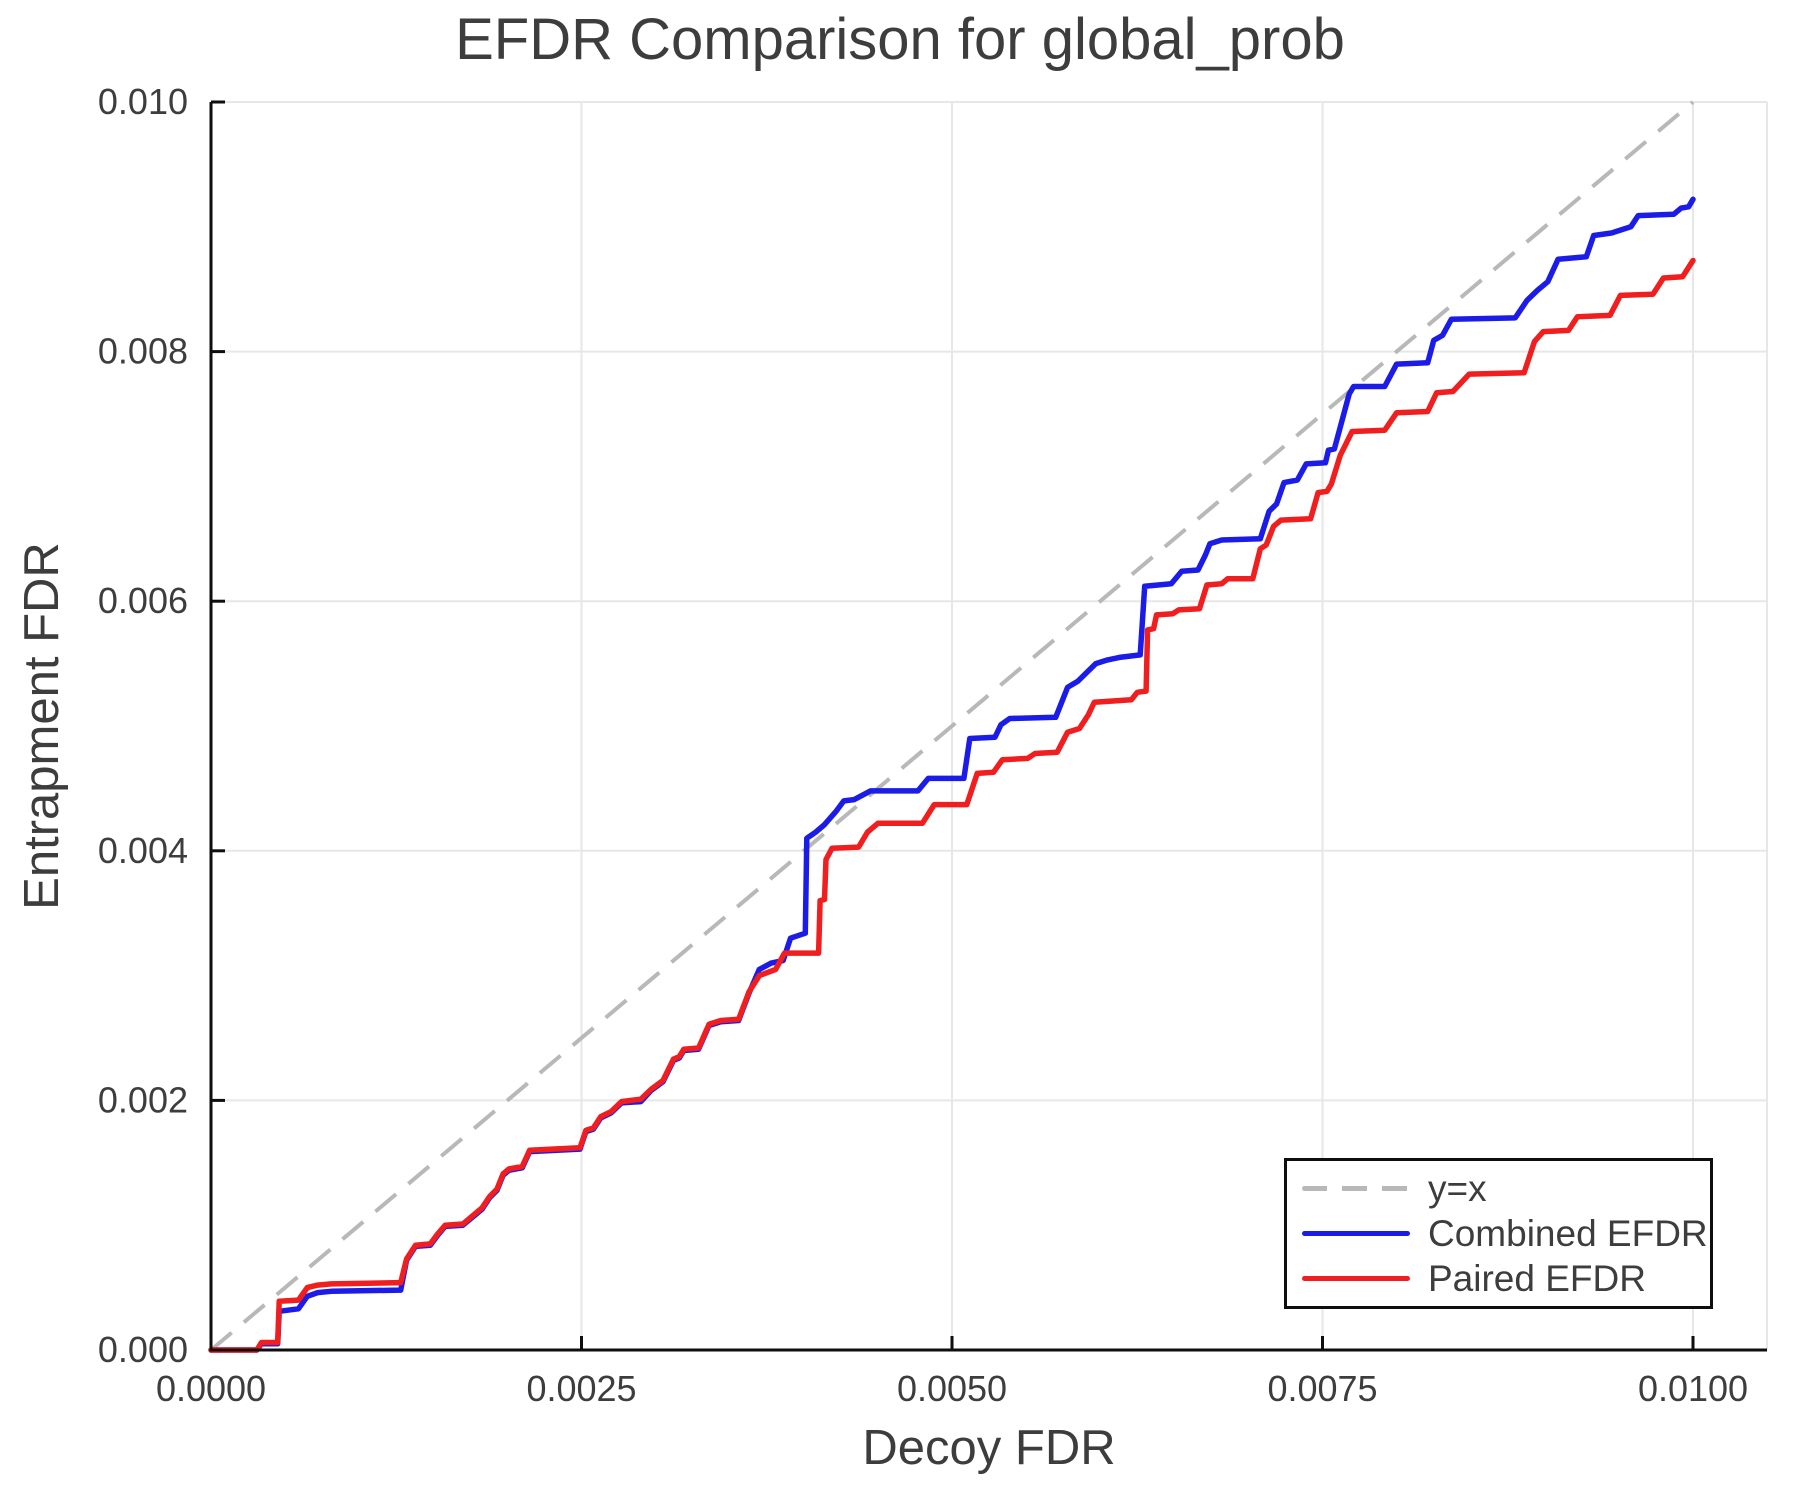  Describe the element at coordinates (952, 1388) in the screenshot. I see `x-tick-label: 0.0050` at that location.